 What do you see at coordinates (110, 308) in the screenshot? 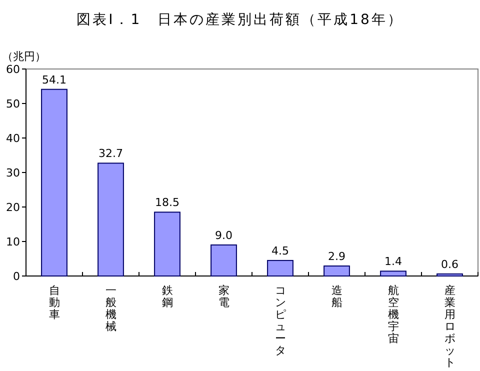
I see `x-tick-label: 一般機械` at bounding box center [110, 308].